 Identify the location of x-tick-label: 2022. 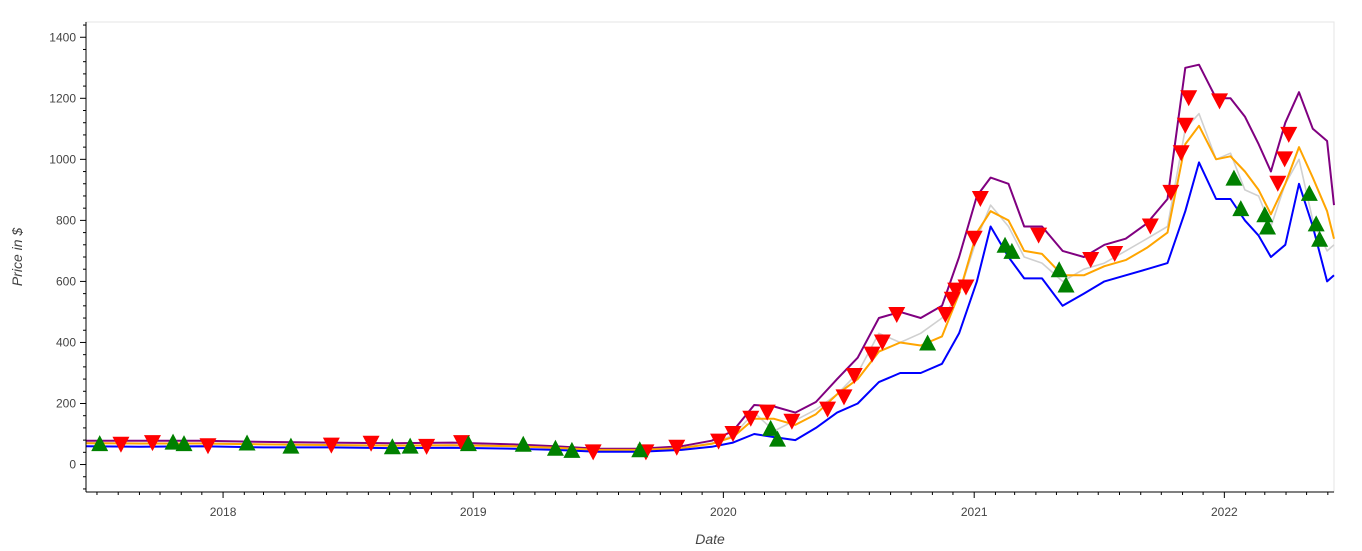
(1224, 512).